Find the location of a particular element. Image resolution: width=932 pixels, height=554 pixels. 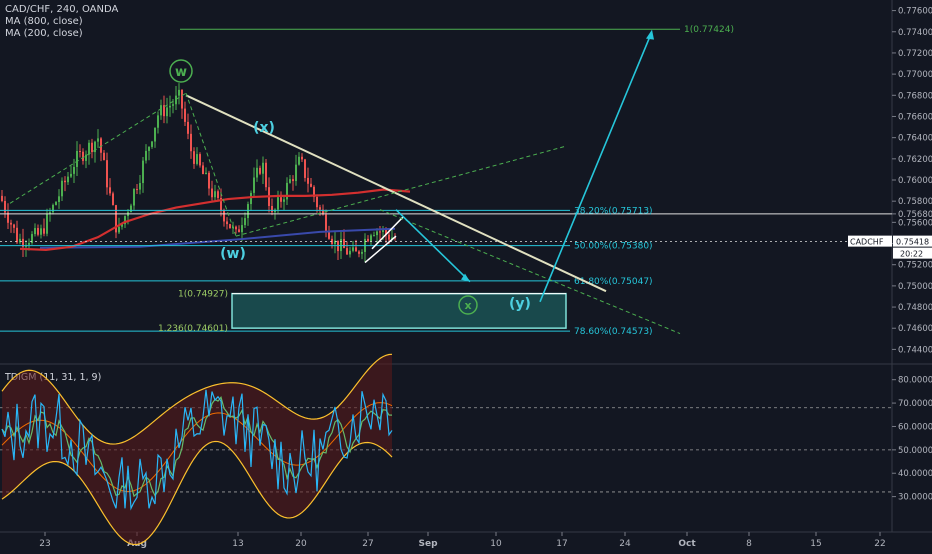

time-tick-label: Oct is located at coordinates (687, 544).